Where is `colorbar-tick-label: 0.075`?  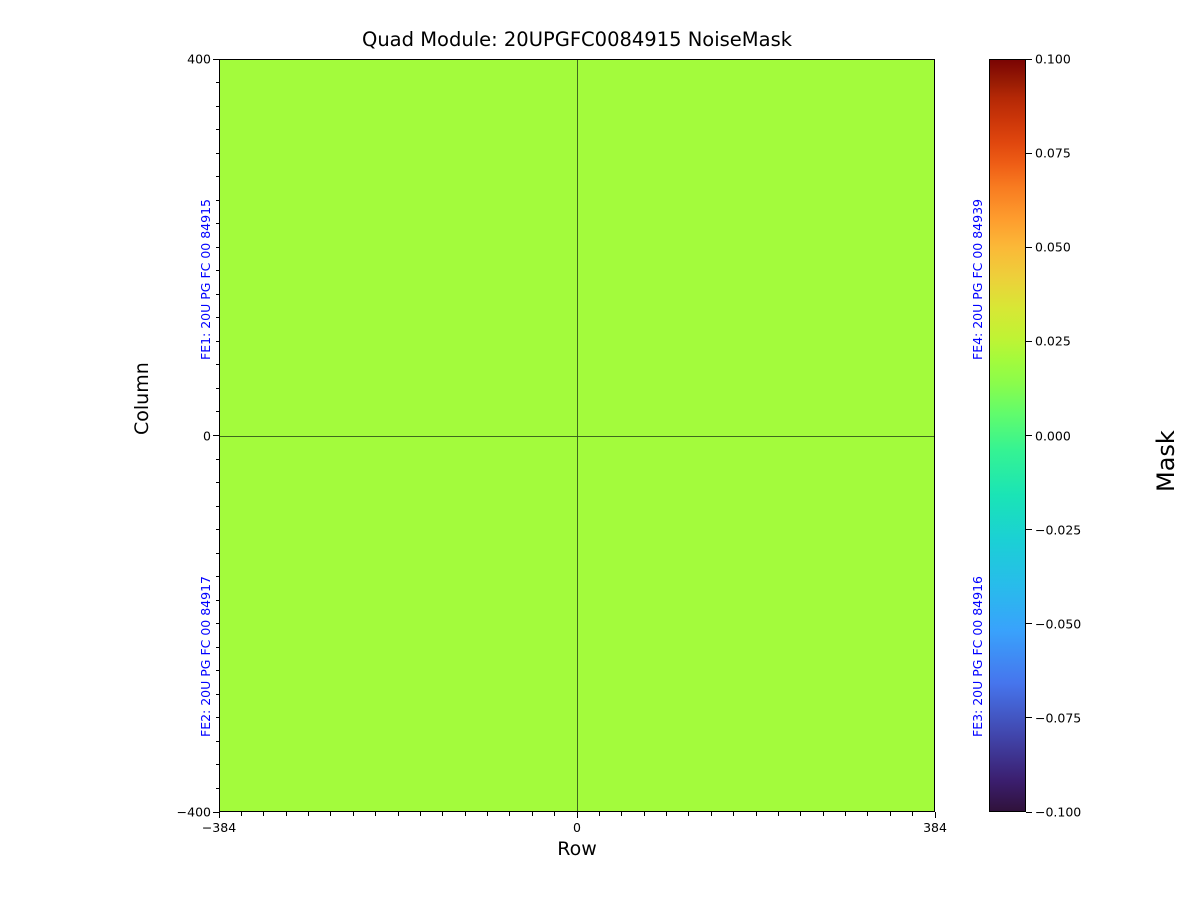
colorbar-tick-label: 0.075 is located at coordinates (1053, 153).